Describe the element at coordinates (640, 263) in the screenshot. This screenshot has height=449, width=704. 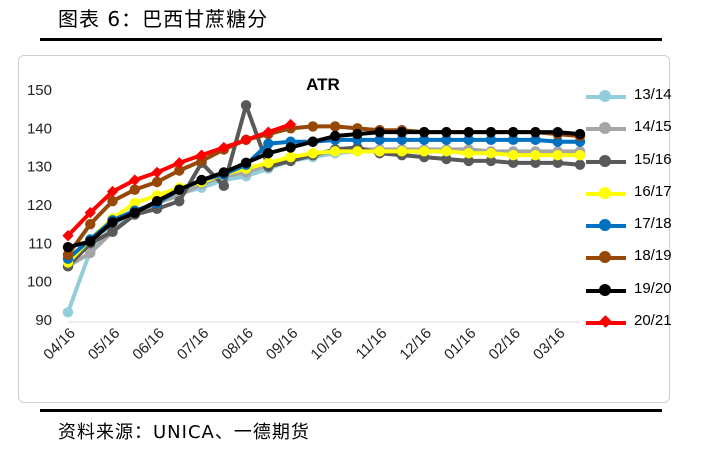
I see `legend-item: 18/19` at that location.